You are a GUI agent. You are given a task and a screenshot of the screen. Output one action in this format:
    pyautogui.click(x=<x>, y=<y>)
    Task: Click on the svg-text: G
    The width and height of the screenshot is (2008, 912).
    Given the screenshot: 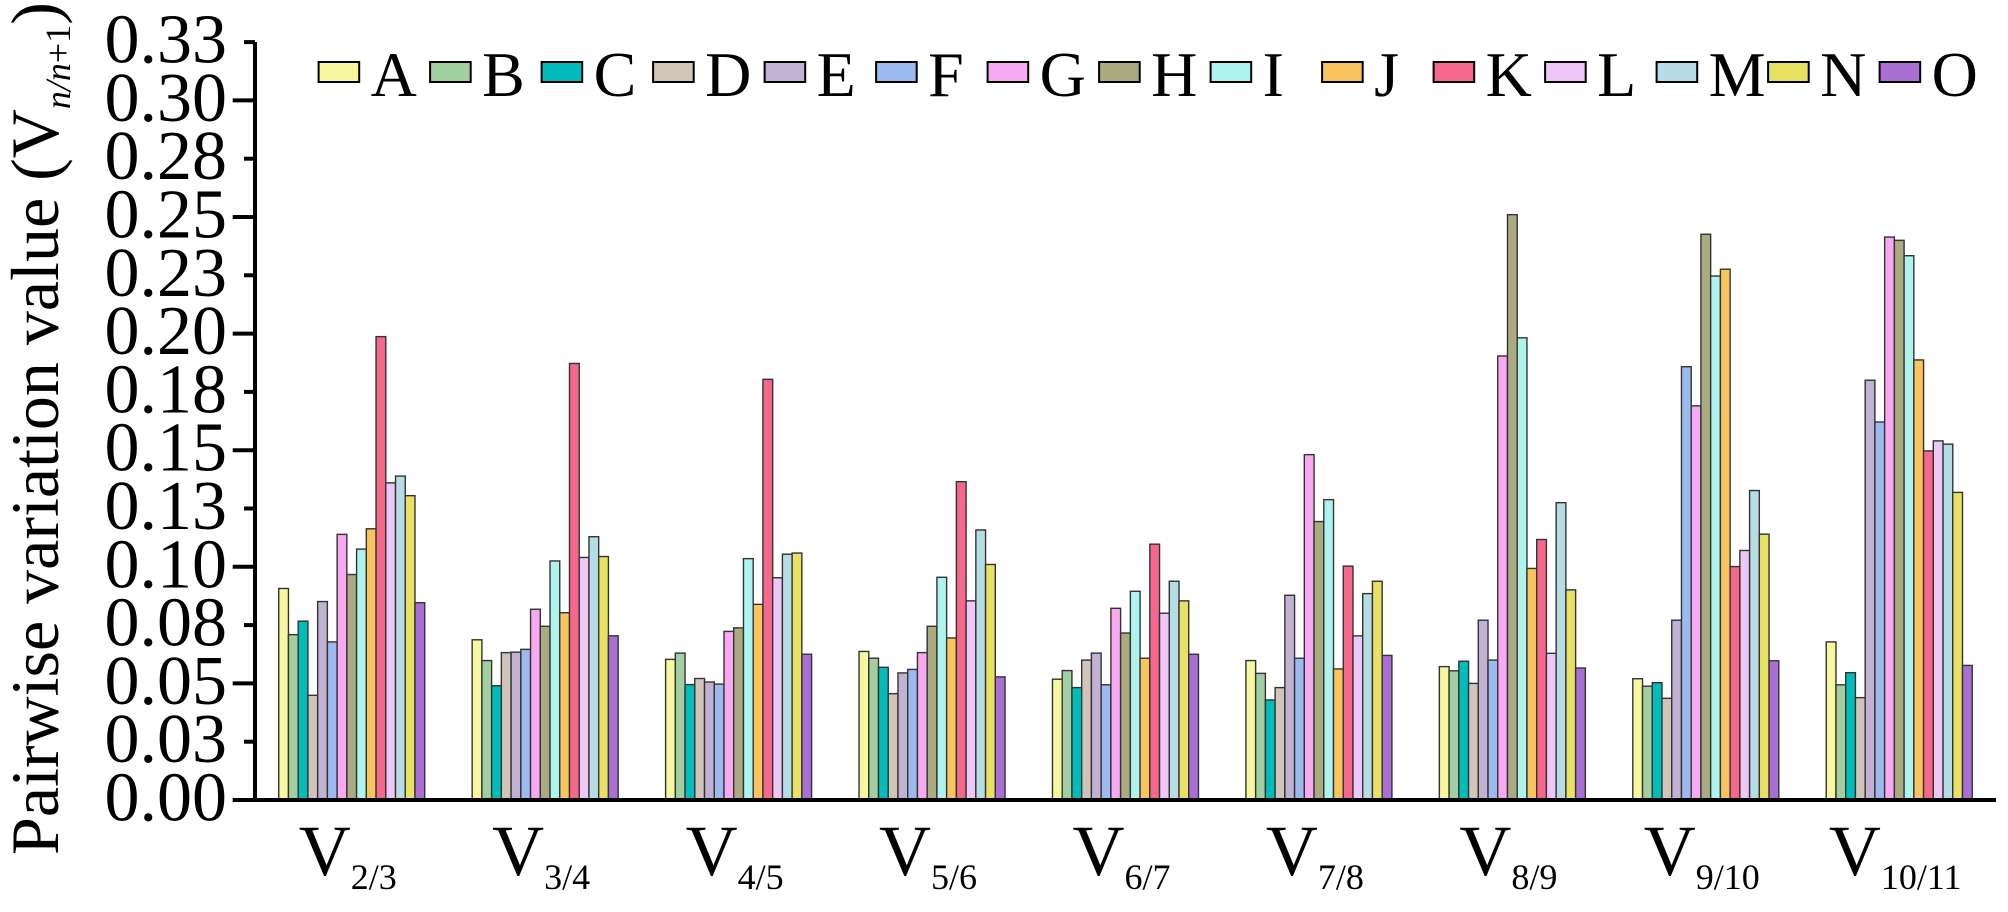 What is the action you would take?
    pyautogui.click(x=1063, y=74)
    